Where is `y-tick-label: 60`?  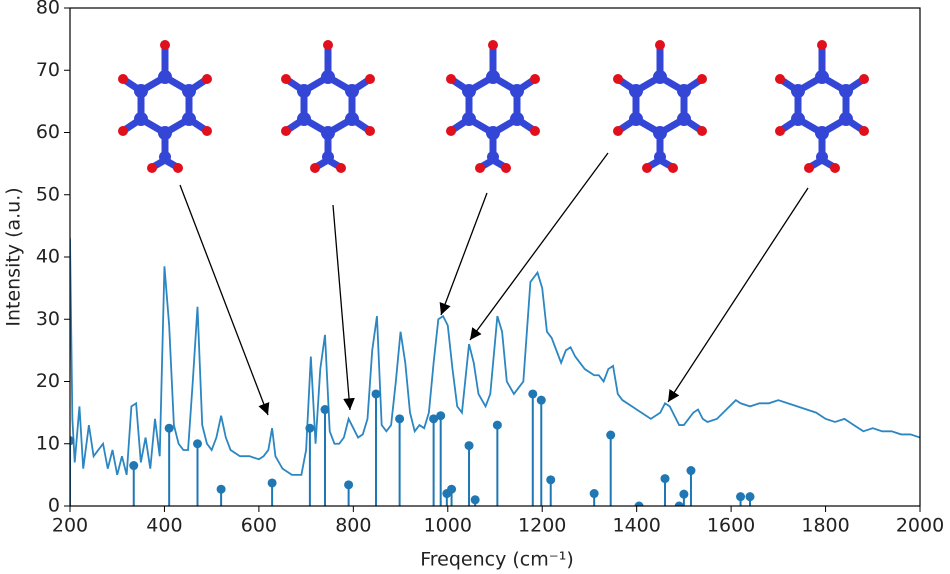
y-tick-label: 60 is located at coordinates (48, 132).